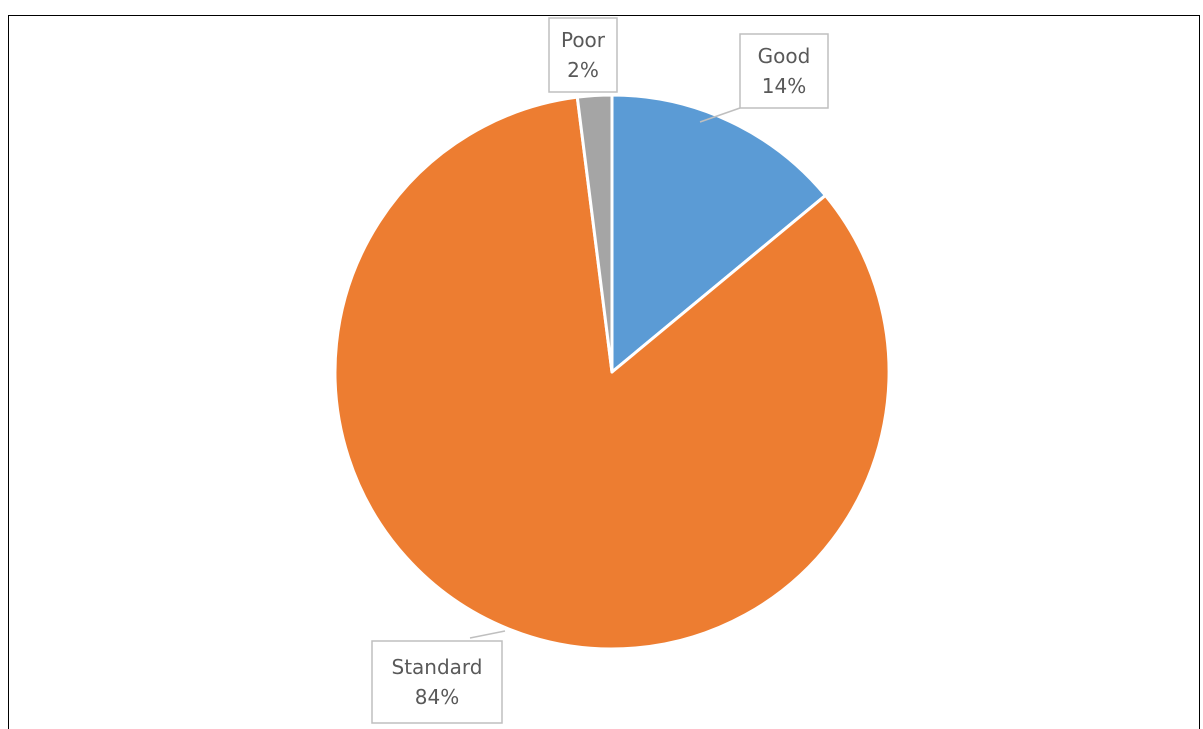  What do you see at coordinates (583, 40) in the screenshot?
I see `data-label-category-poor: Poor` at bounding box center [583, 40].